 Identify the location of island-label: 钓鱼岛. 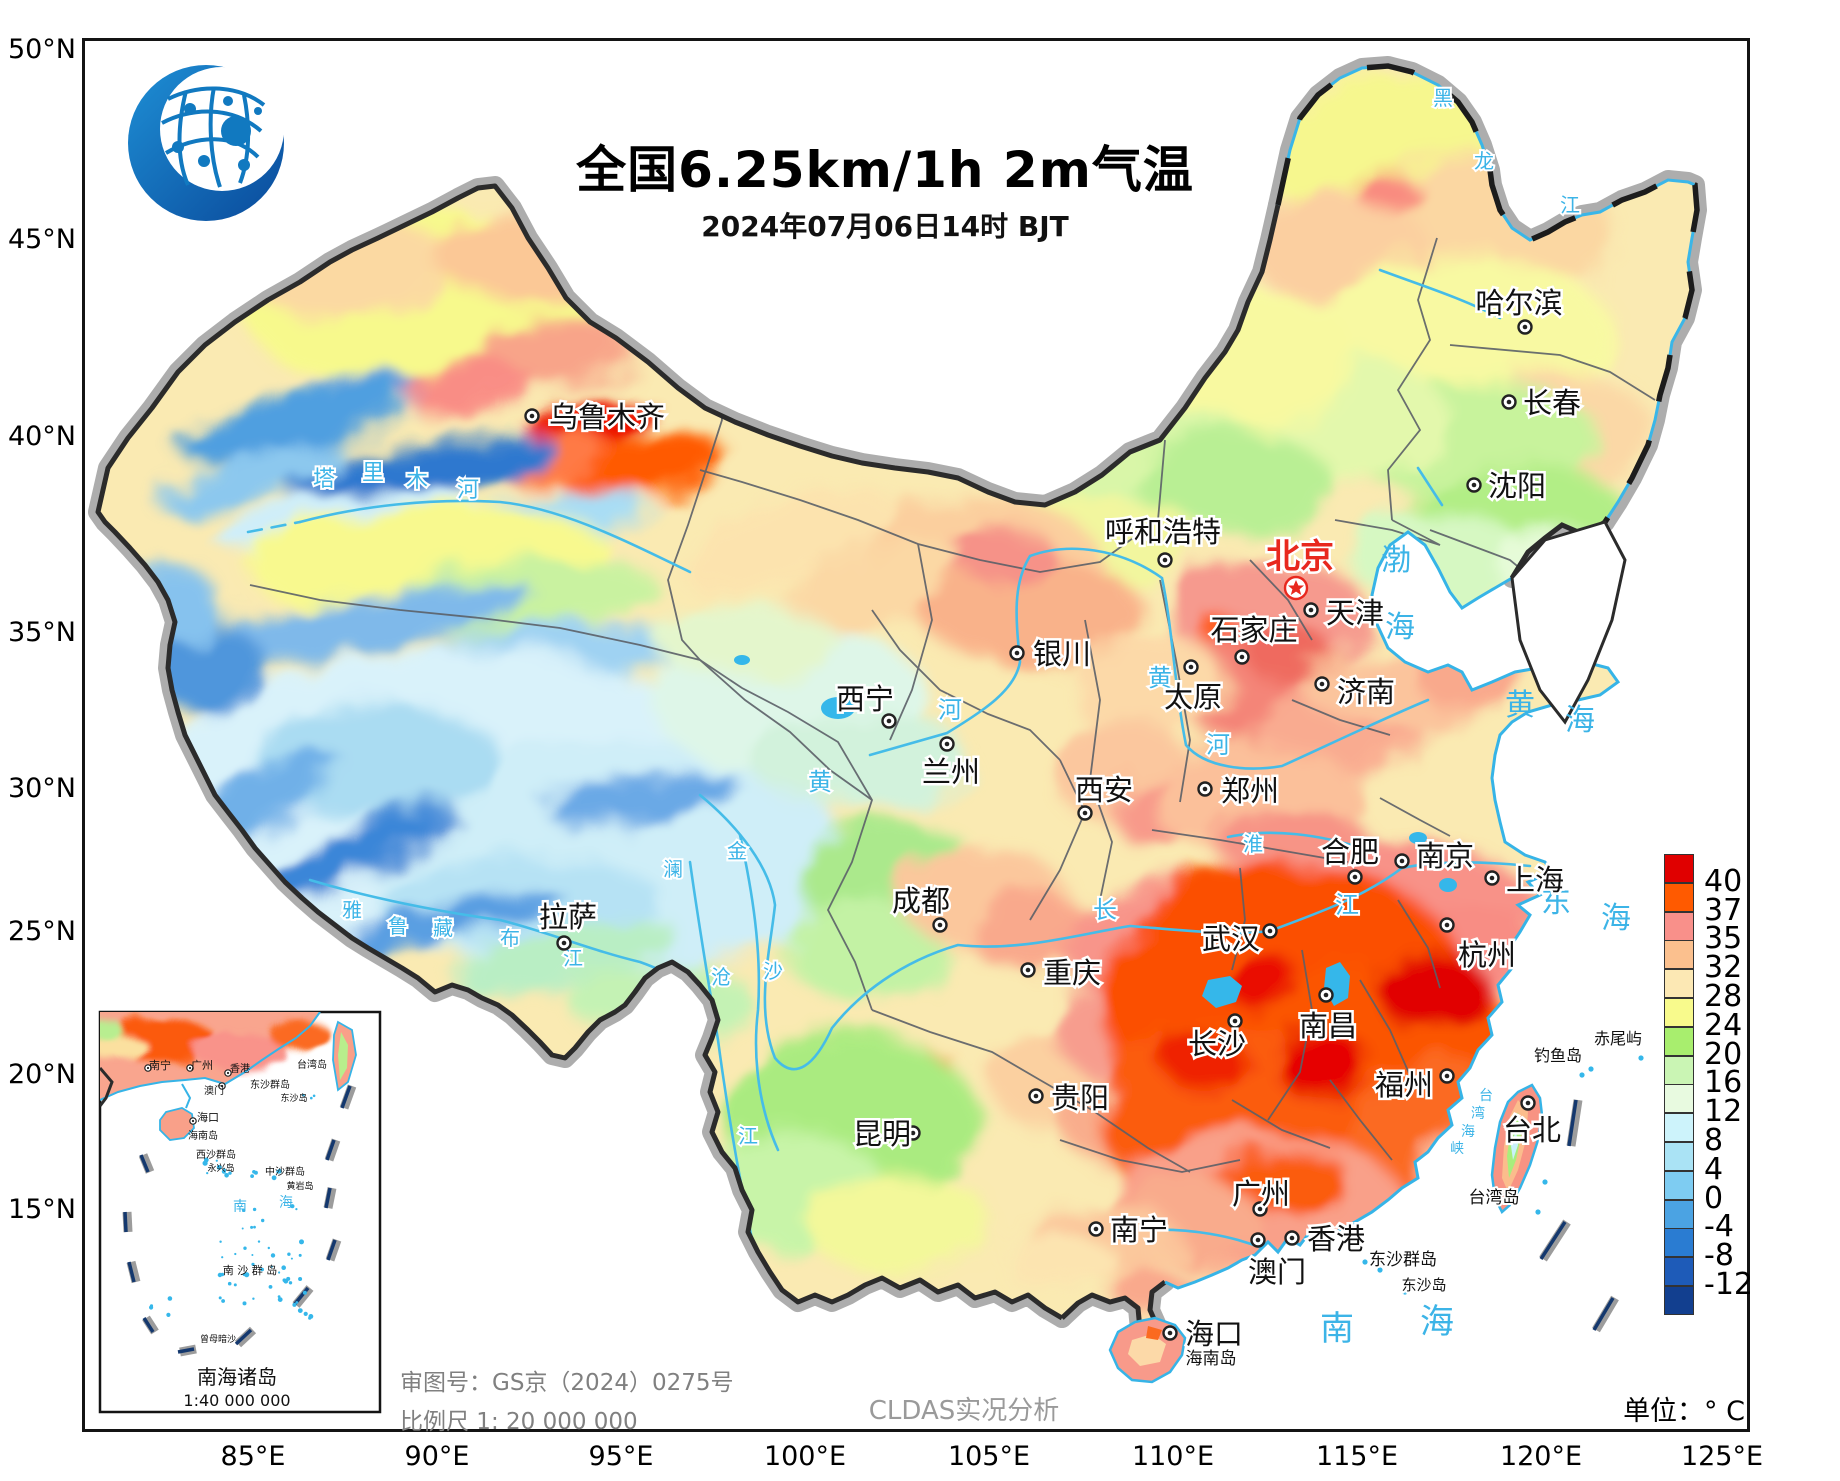
(1558, 1055).